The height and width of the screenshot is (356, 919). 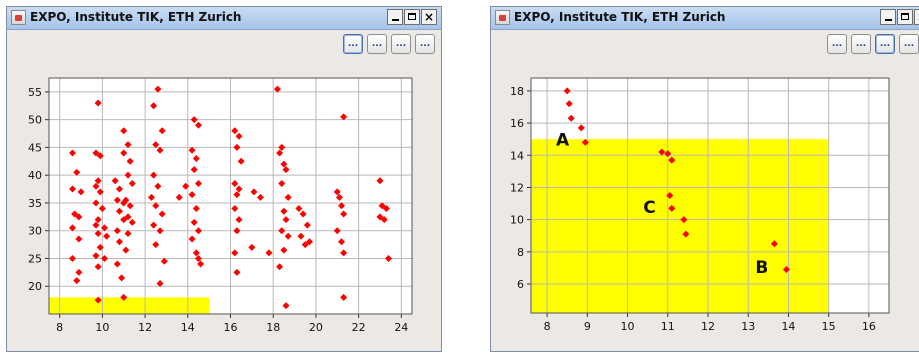 I want to click on y-tick-label: 8, so click(x=520, y=252).